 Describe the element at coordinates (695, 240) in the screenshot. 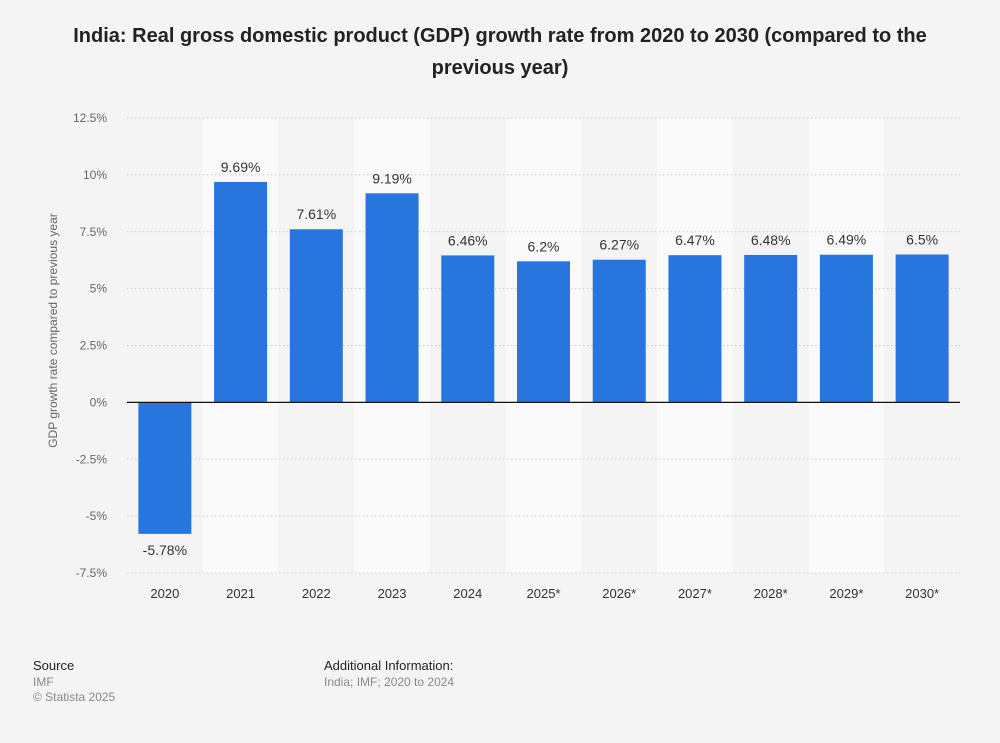

I see `data-label: 6.47%` at that location.